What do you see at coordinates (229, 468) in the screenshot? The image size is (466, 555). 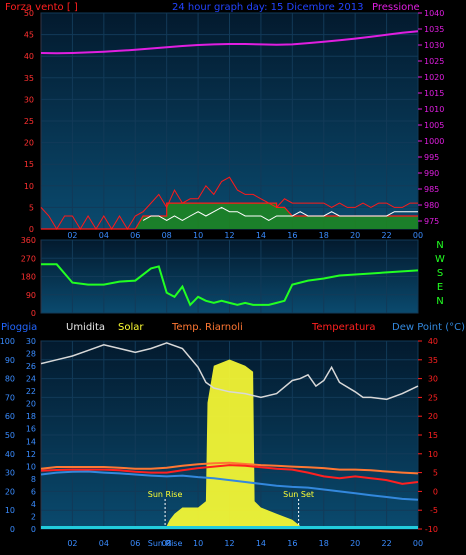 I see `temp-feel-line` at bounding box center [229, 468].